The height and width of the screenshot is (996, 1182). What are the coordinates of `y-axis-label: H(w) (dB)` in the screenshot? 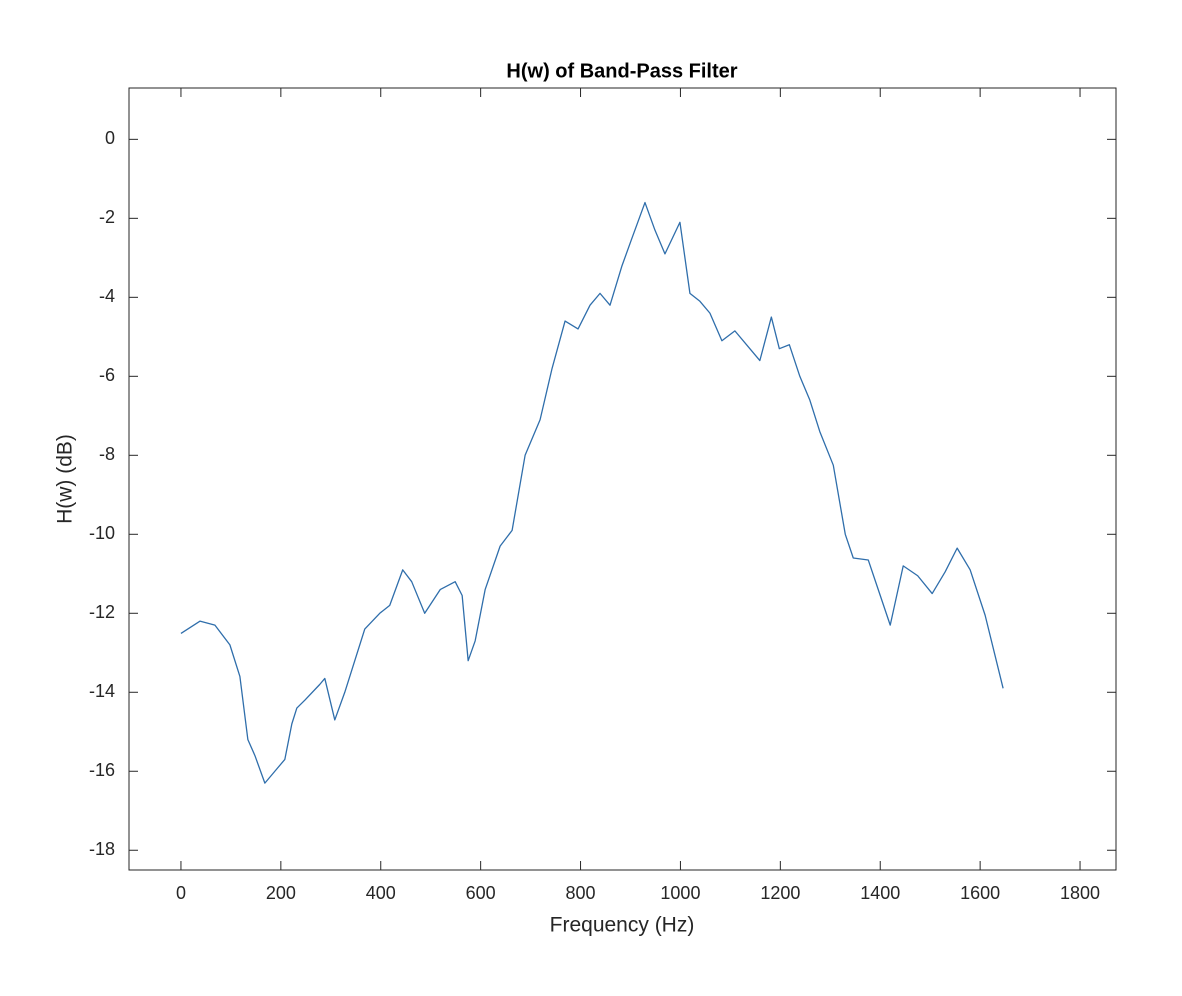 It's located at (65, 479).